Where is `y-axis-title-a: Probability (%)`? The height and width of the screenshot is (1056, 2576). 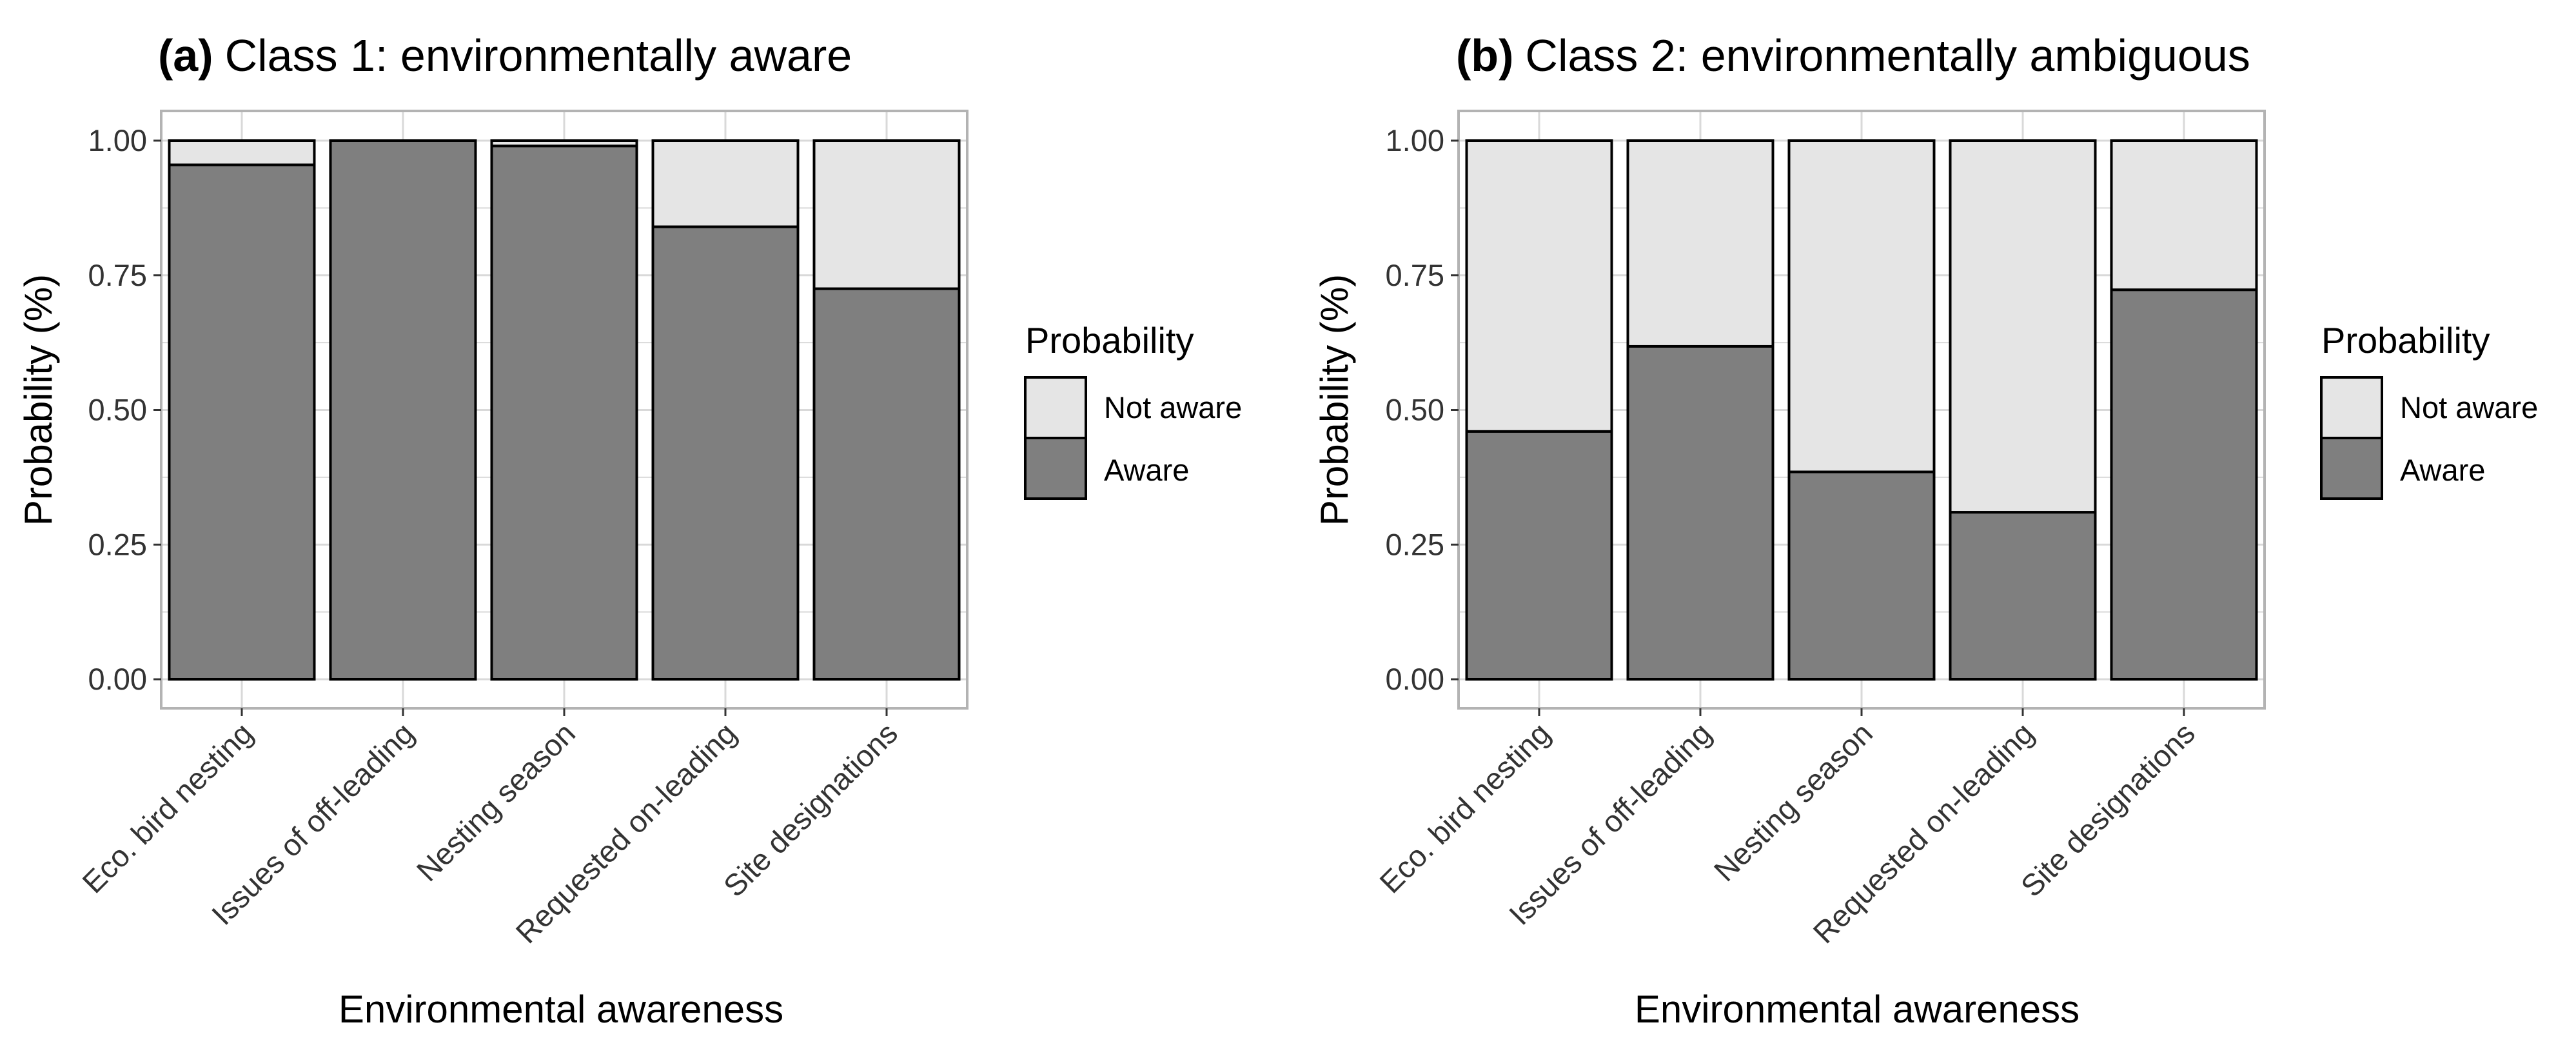 y-axis-title-a: Probability (%) is located at coordinates (38, 400).